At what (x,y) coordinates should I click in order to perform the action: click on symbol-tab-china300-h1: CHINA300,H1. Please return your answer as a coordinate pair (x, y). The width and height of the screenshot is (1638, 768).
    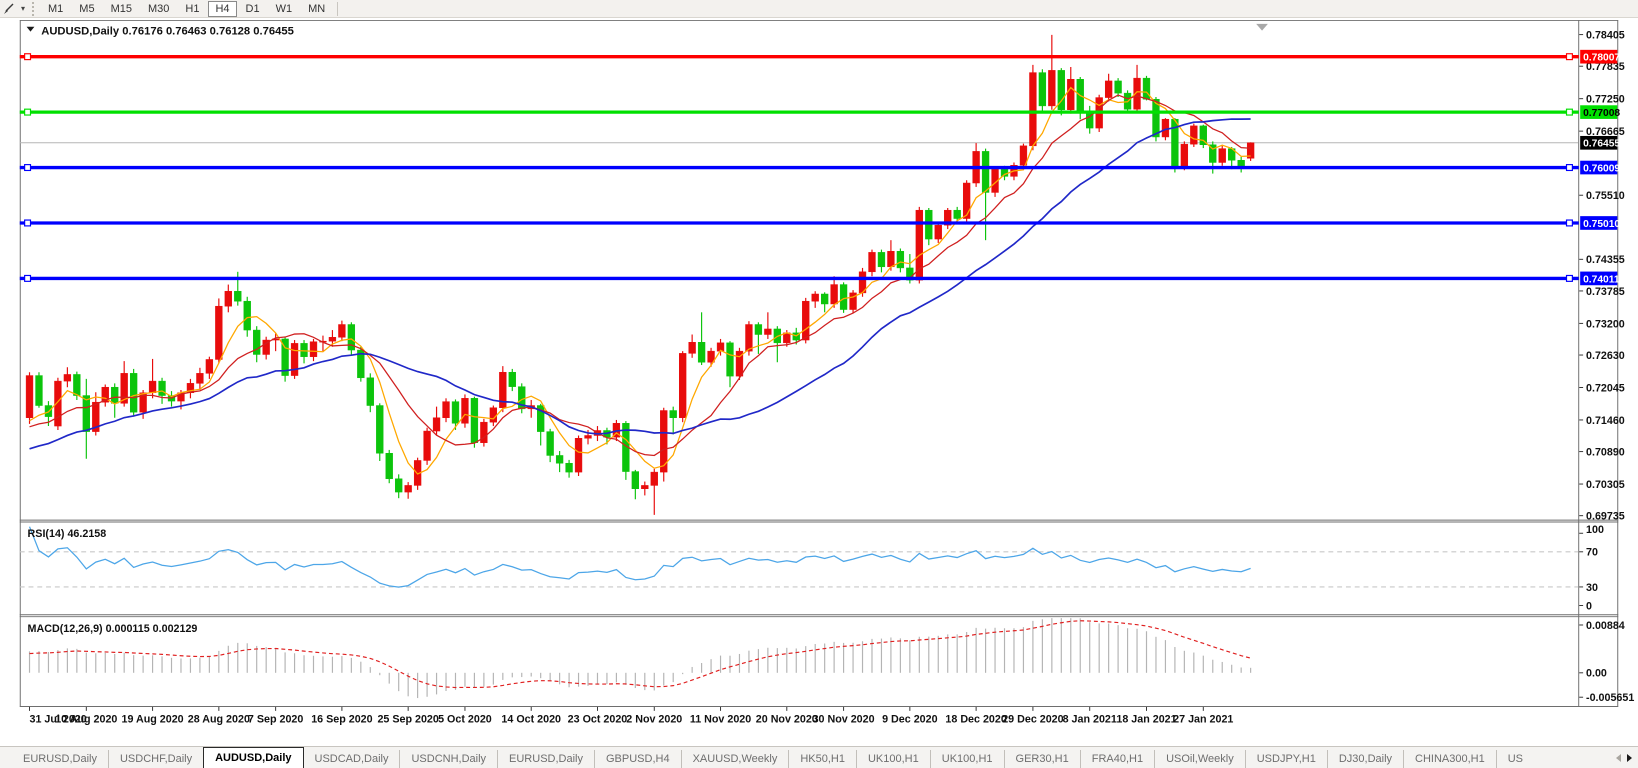
    Looking at the image, I should click on (1449, 759).